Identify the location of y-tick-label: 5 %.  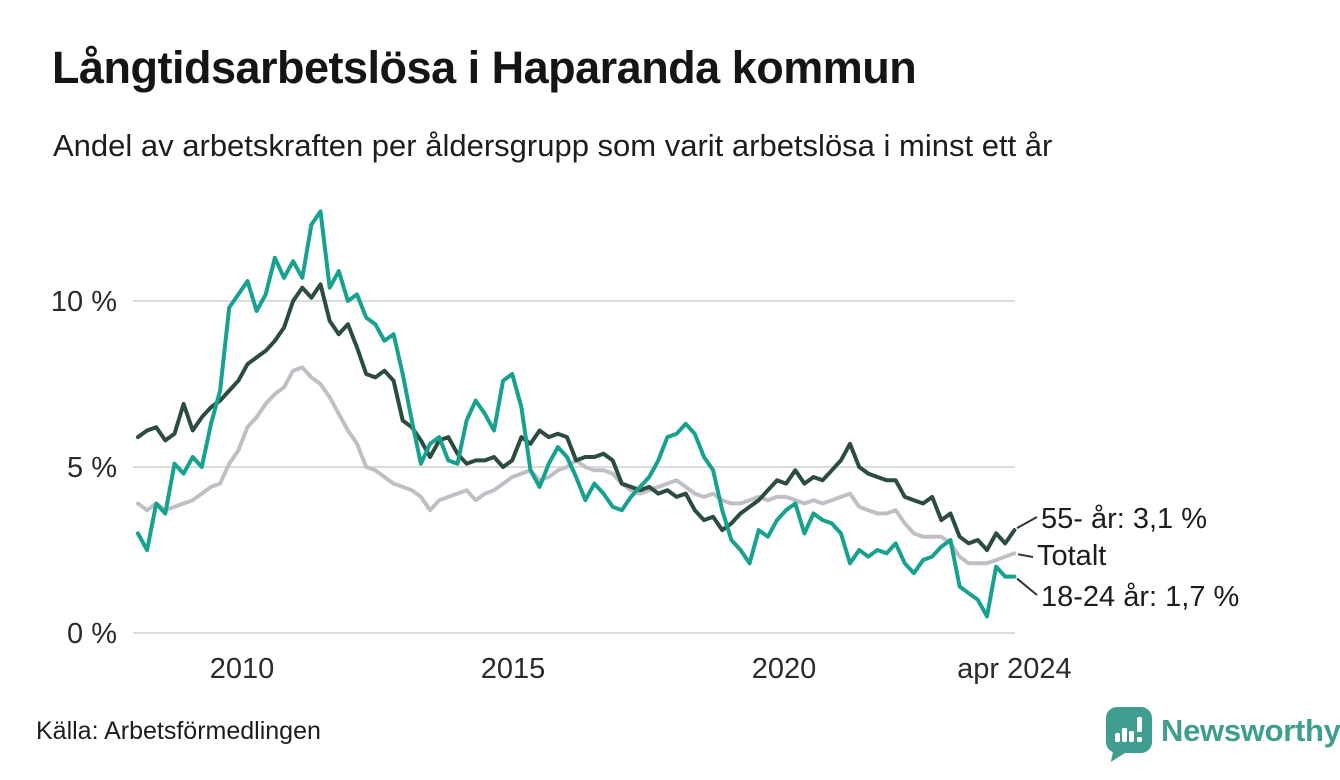
(92, 468).